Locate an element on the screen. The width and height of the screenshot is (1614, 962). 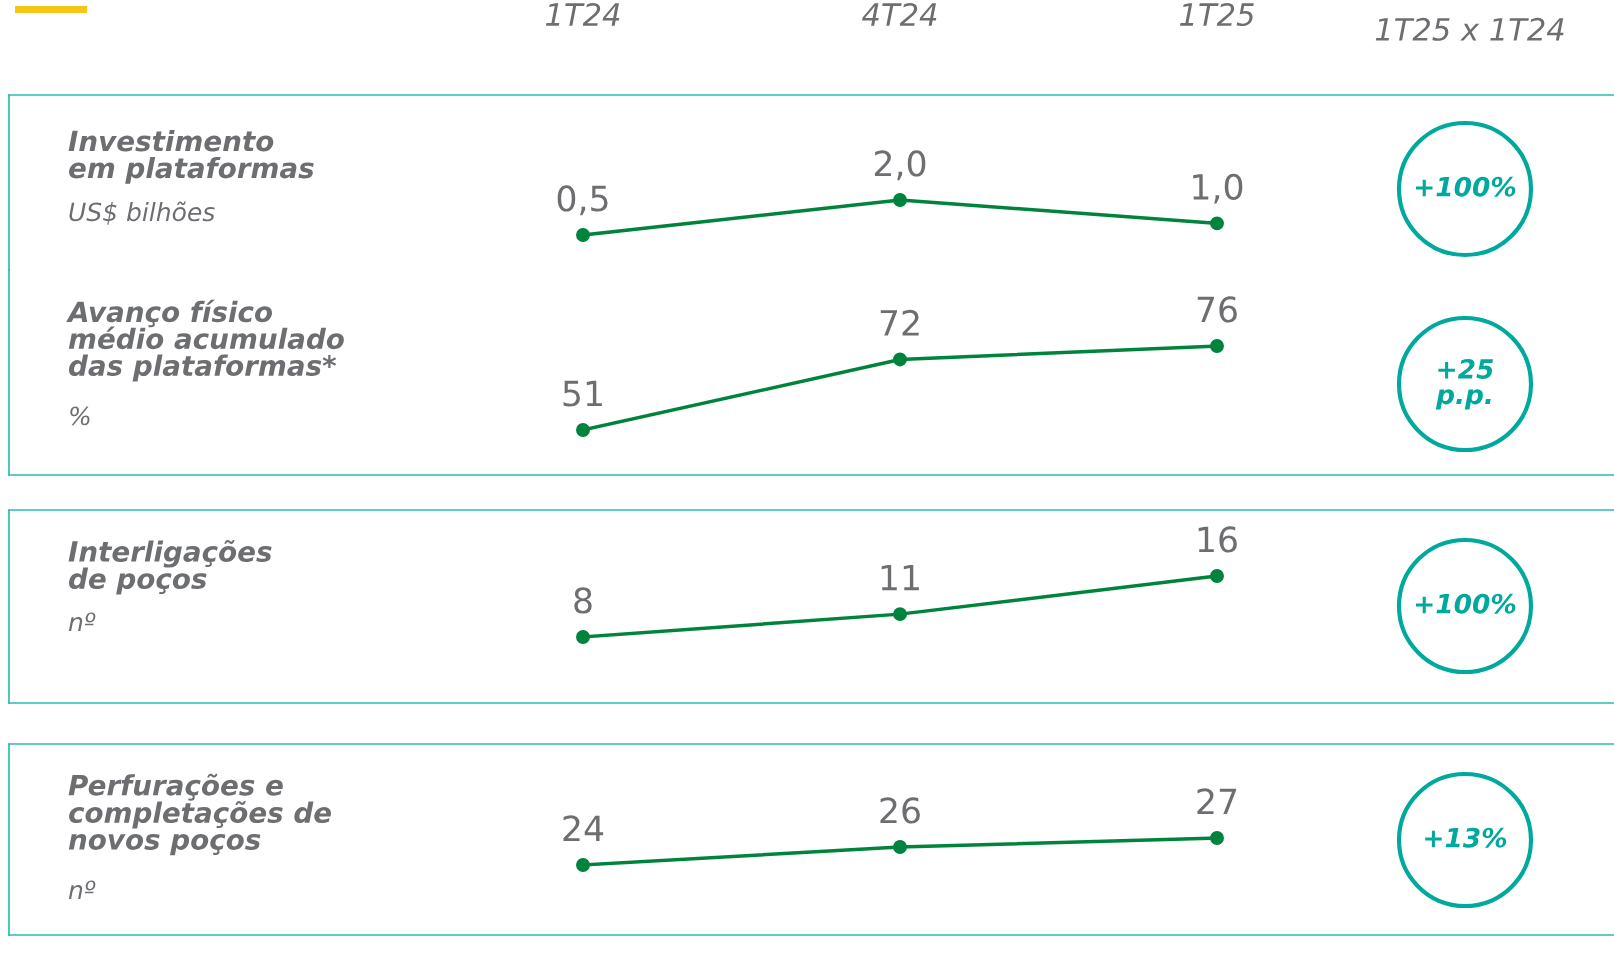
data-label: 72 is located at coordinates (899, 322).